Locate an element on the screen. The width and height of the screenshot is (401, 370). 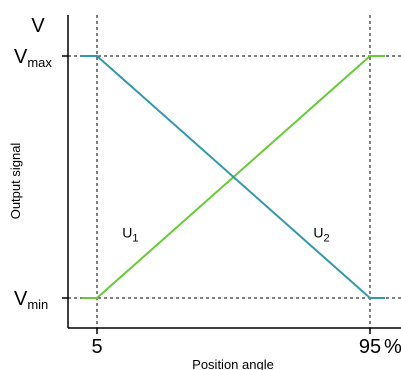
ylabel-group: Output signal is located at coordinates (15, 181).